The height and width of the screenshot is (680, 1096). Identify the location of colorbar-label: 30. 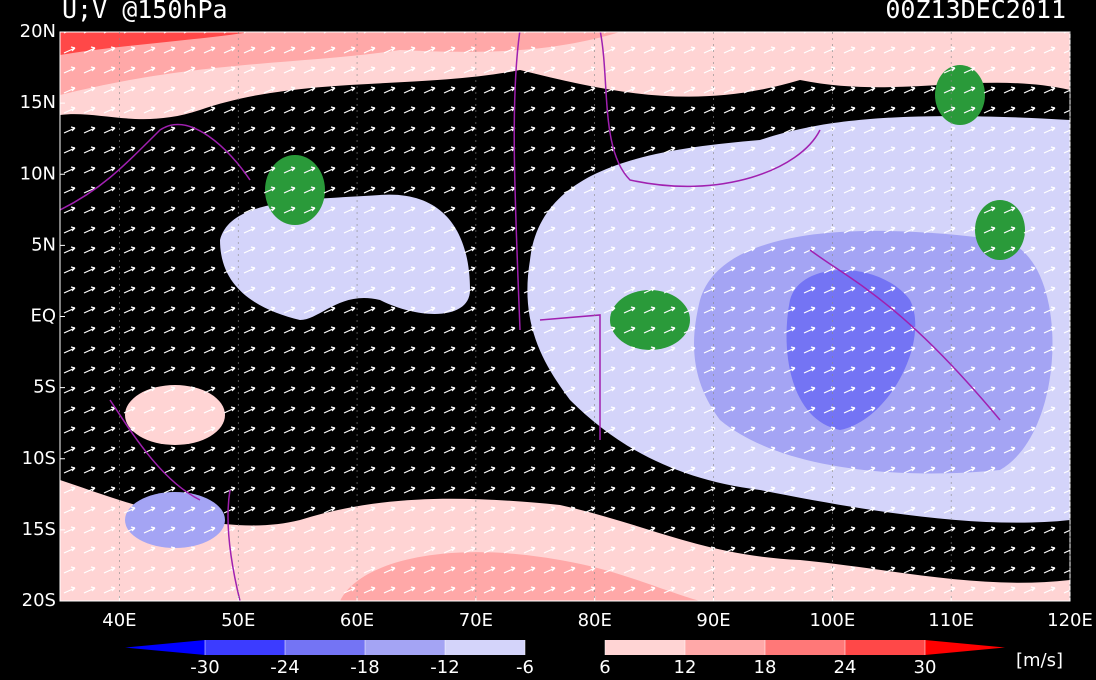
(925, 667).